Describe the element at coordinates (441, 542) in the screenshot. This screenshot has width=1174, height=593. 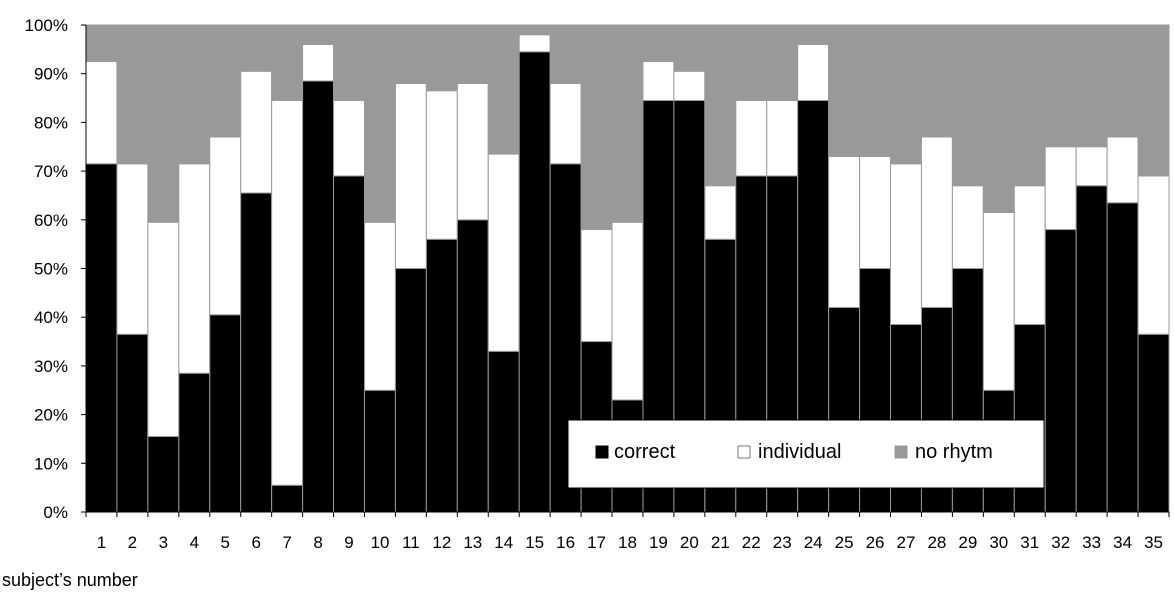
I see `x-tick-label: 12` at that location.